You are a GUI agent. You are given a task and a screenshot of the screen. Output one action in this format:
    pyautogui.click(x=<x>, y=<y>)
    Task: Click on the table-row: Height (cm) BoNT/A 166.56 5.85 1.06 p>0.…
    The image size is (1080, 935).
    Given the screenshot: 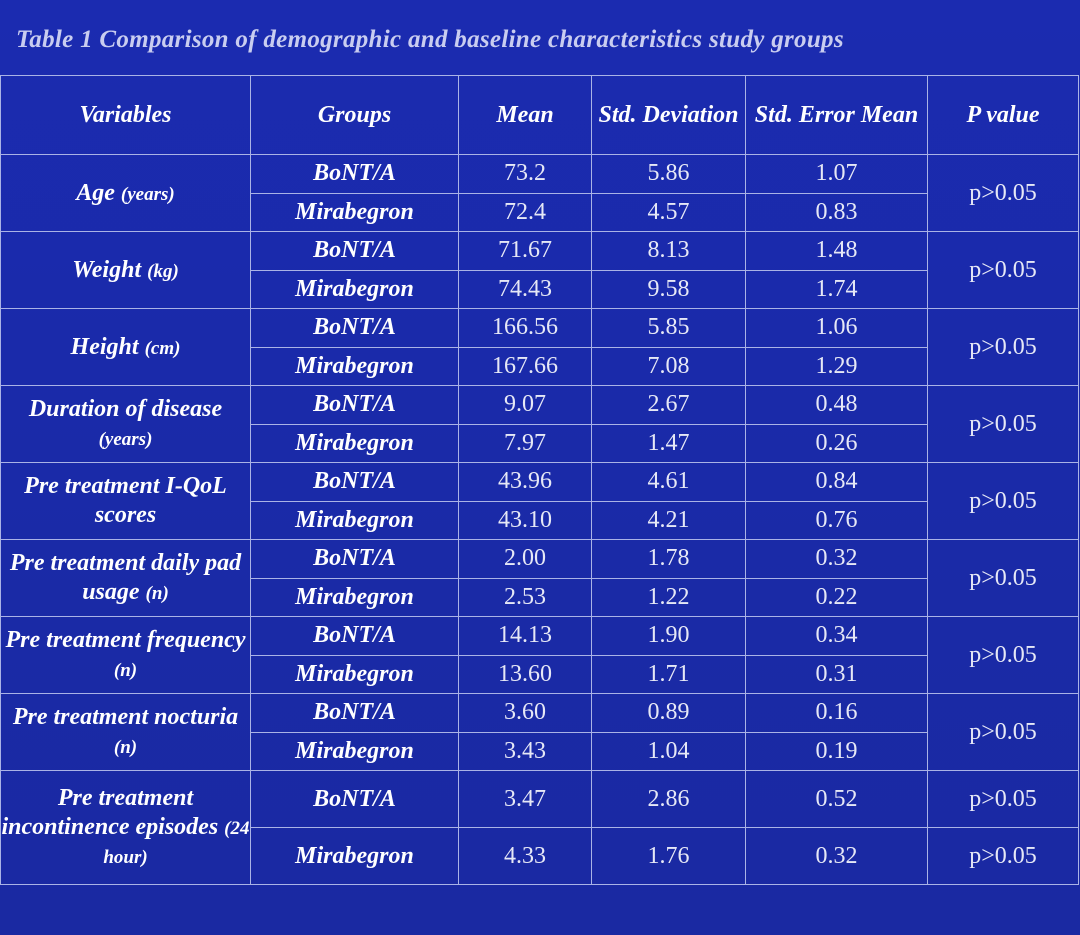 What is the action you would take?
    pyautogui.click(x=539, y=347)
    